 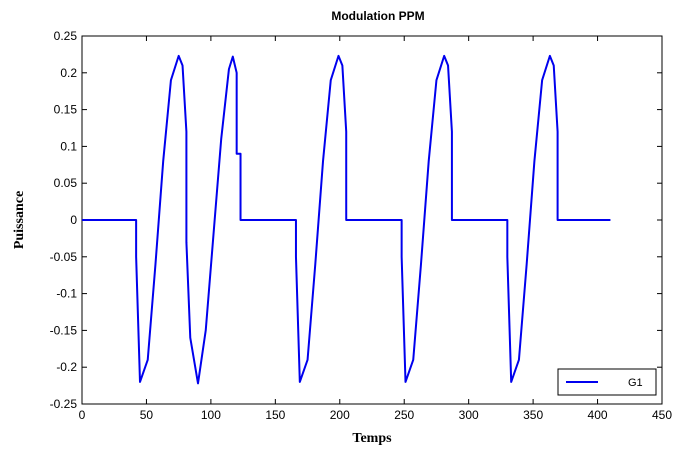 What do you see at coordinates (635, 383) in the screenshot?
I see `legend-label-g1: G1` at bounding box center [635, 383].